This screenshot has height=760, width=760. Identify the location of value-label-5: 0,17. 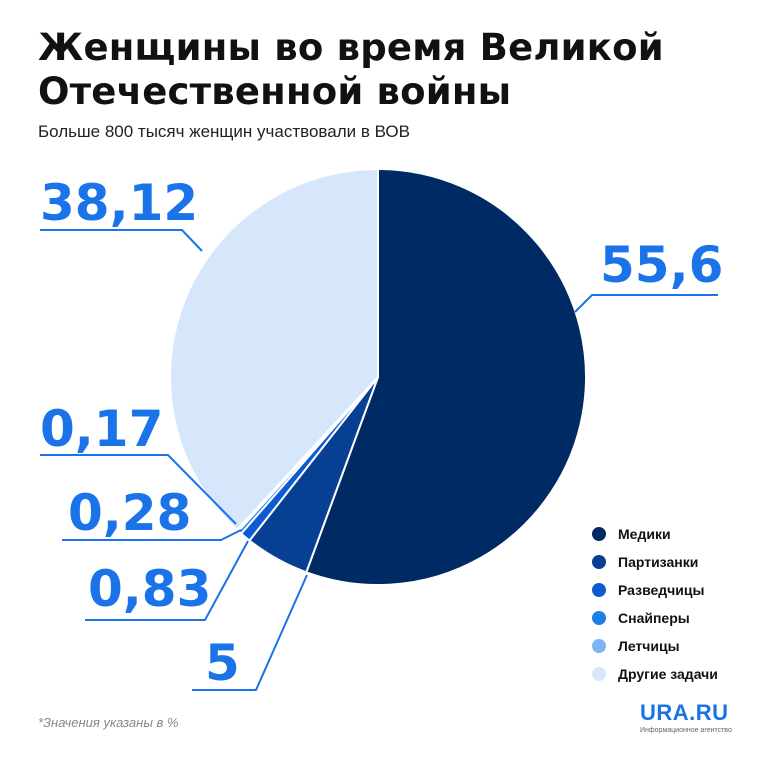
(101, 429).